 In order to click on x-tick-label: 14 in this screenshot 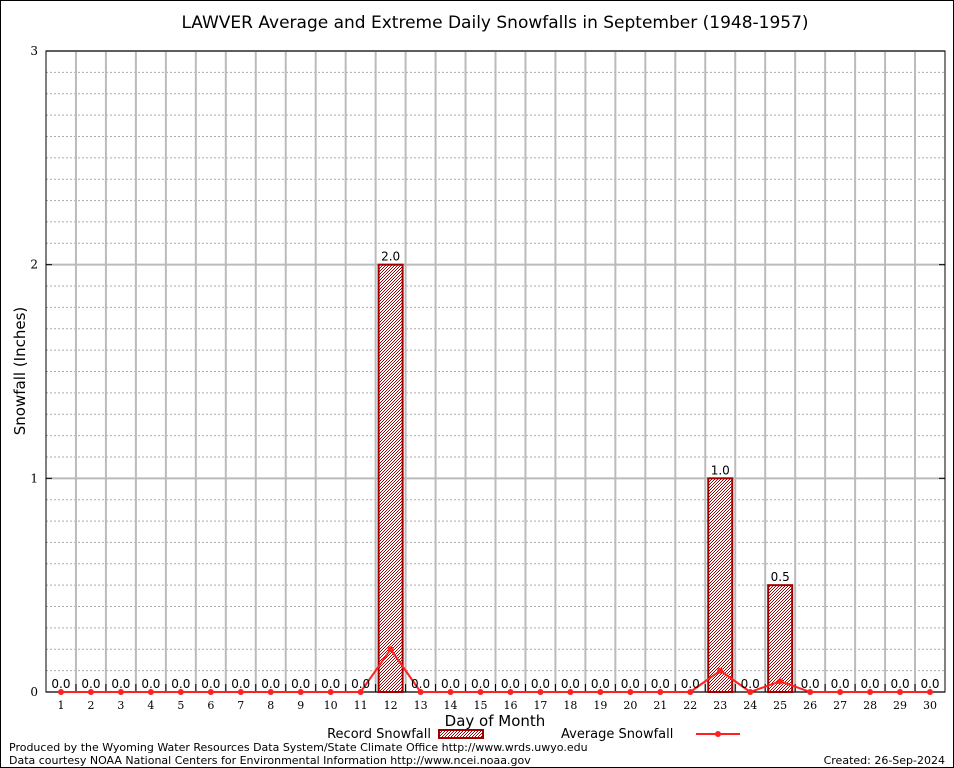, I will do `click(451, 705)`.